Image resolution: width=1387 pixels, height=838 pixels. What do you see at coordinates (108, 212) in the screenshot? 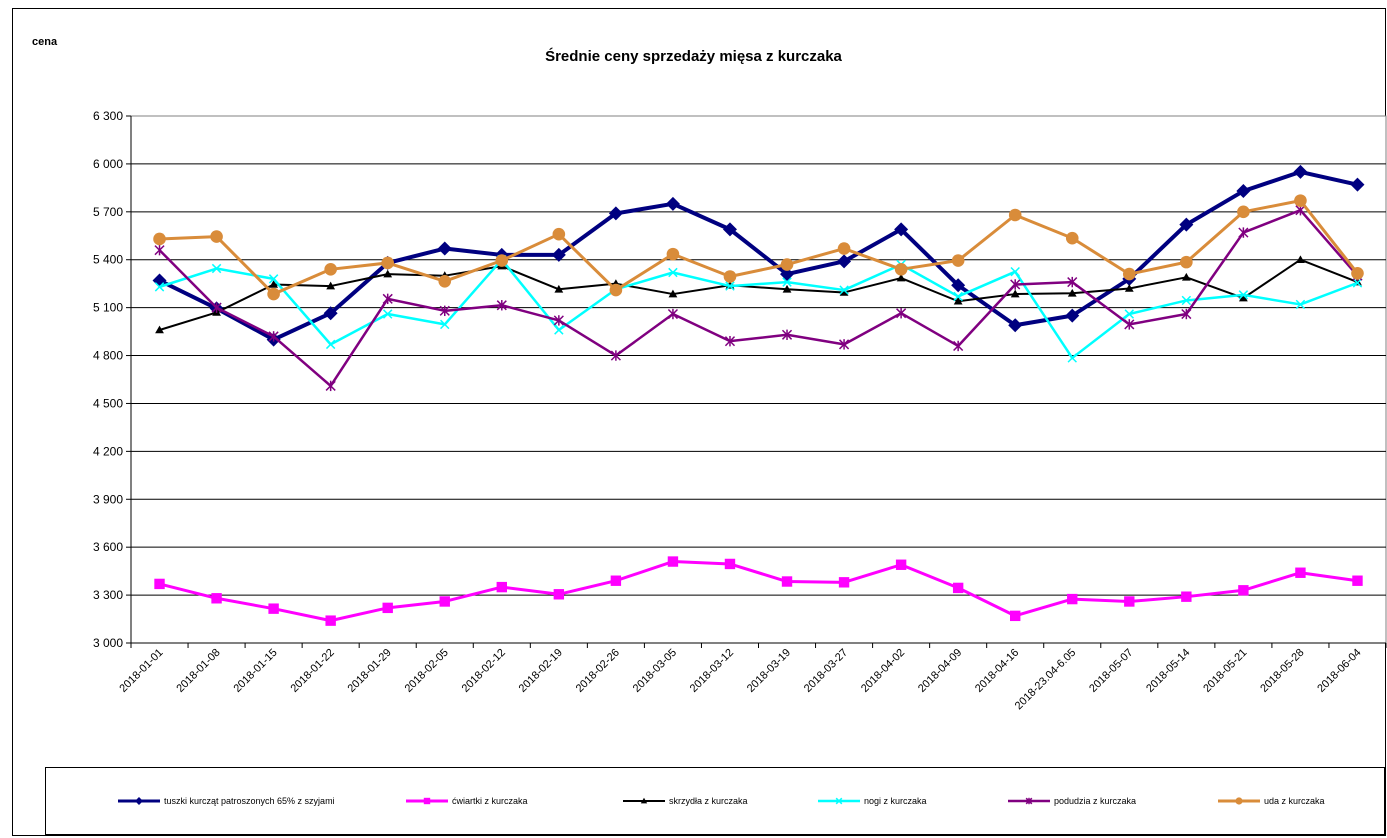
I see `y-tick-label: 5 700` at bounding box center [108, 212].